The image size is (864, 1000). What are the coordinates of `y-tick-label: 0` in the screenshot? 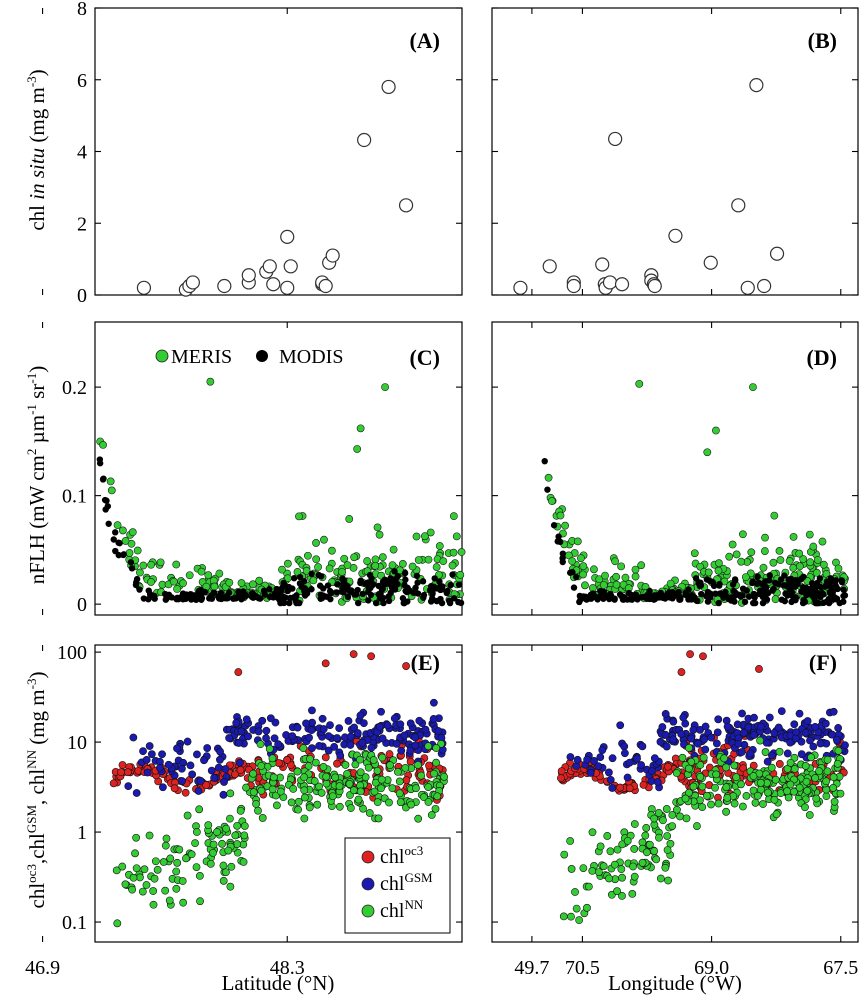 It's located at (82, 605).